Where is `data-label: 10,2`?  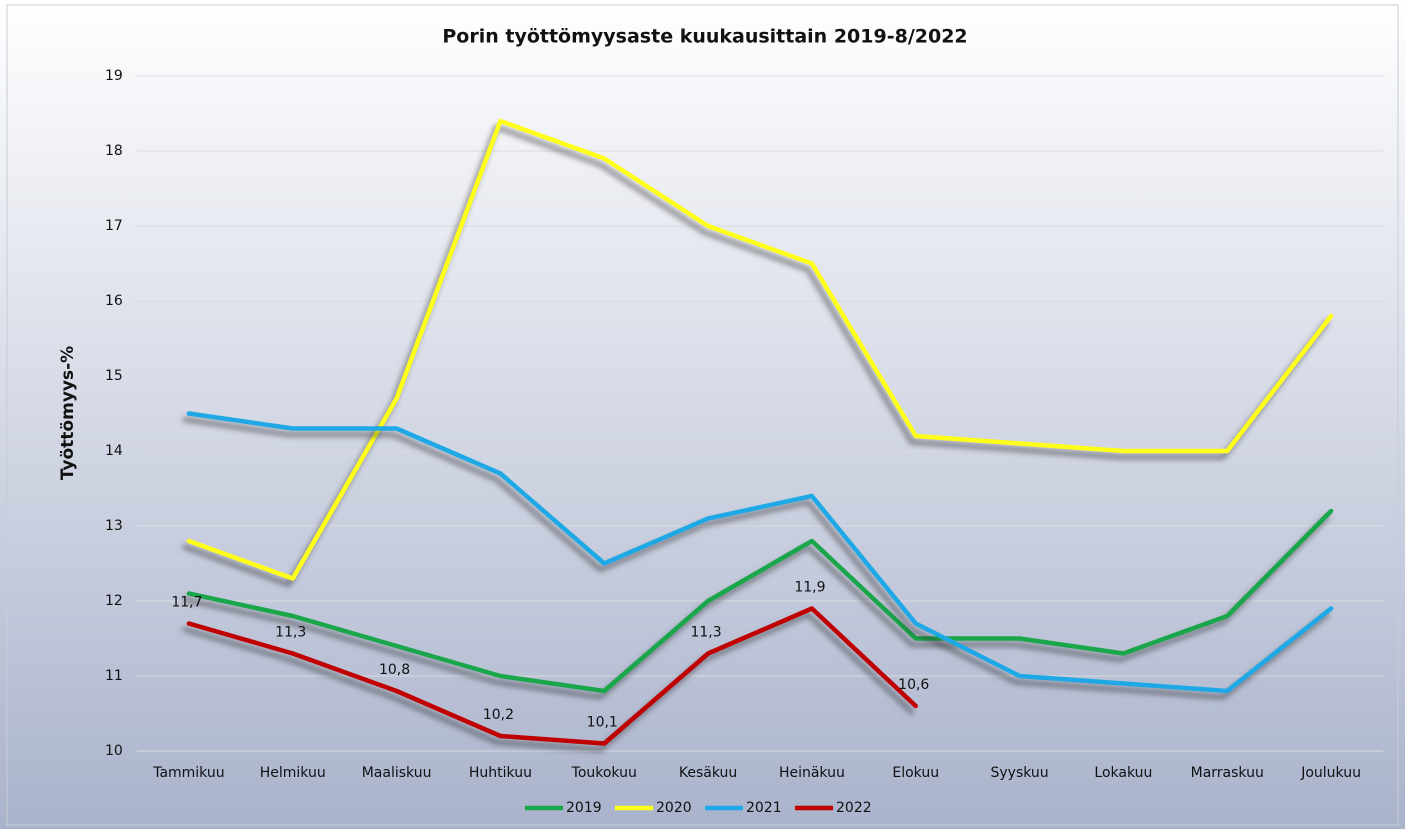 data-label: 10,2 is located at coordinates (498, 715).